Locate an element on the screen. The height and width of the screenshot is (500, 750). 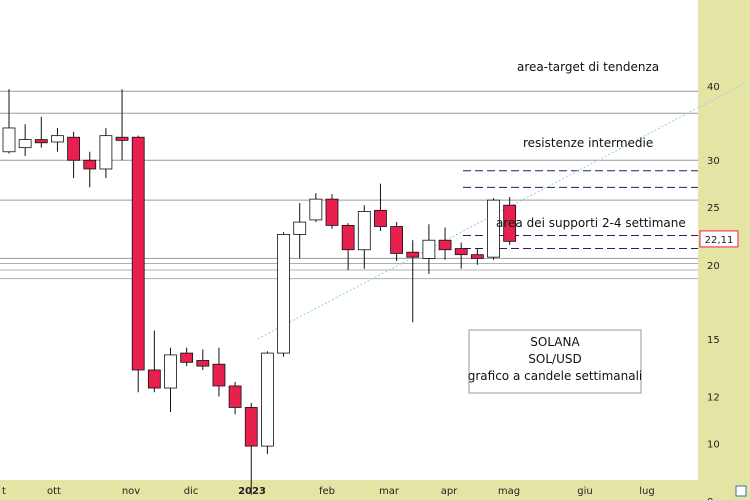
x-axis-panel is located at coordinates (349, 490).